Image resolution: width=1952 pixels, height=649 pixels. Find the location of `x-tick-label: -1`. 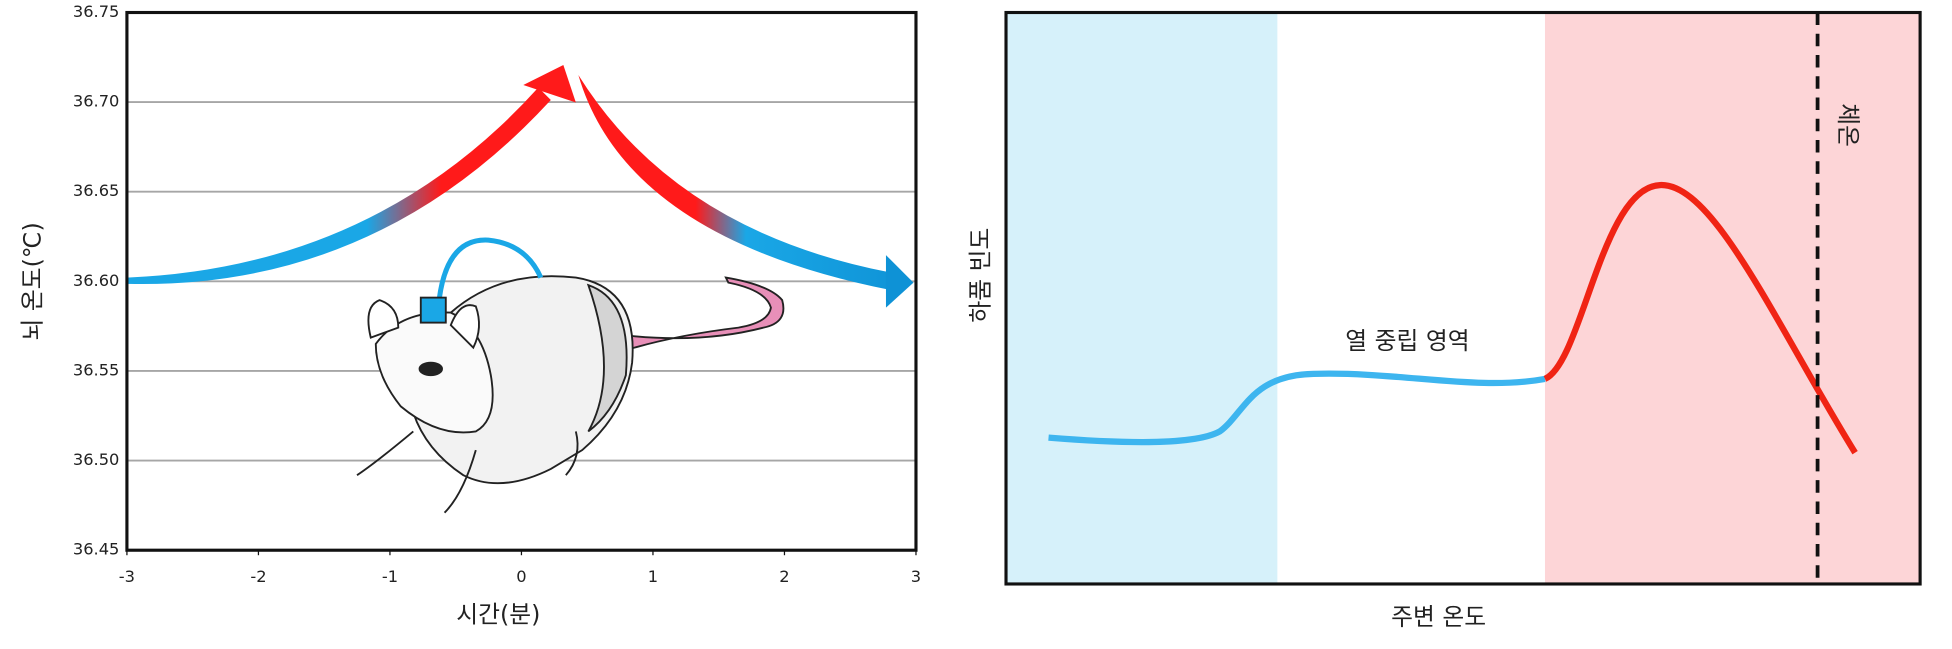

x-tick-label: -1 is located at coordinates (390, 576).